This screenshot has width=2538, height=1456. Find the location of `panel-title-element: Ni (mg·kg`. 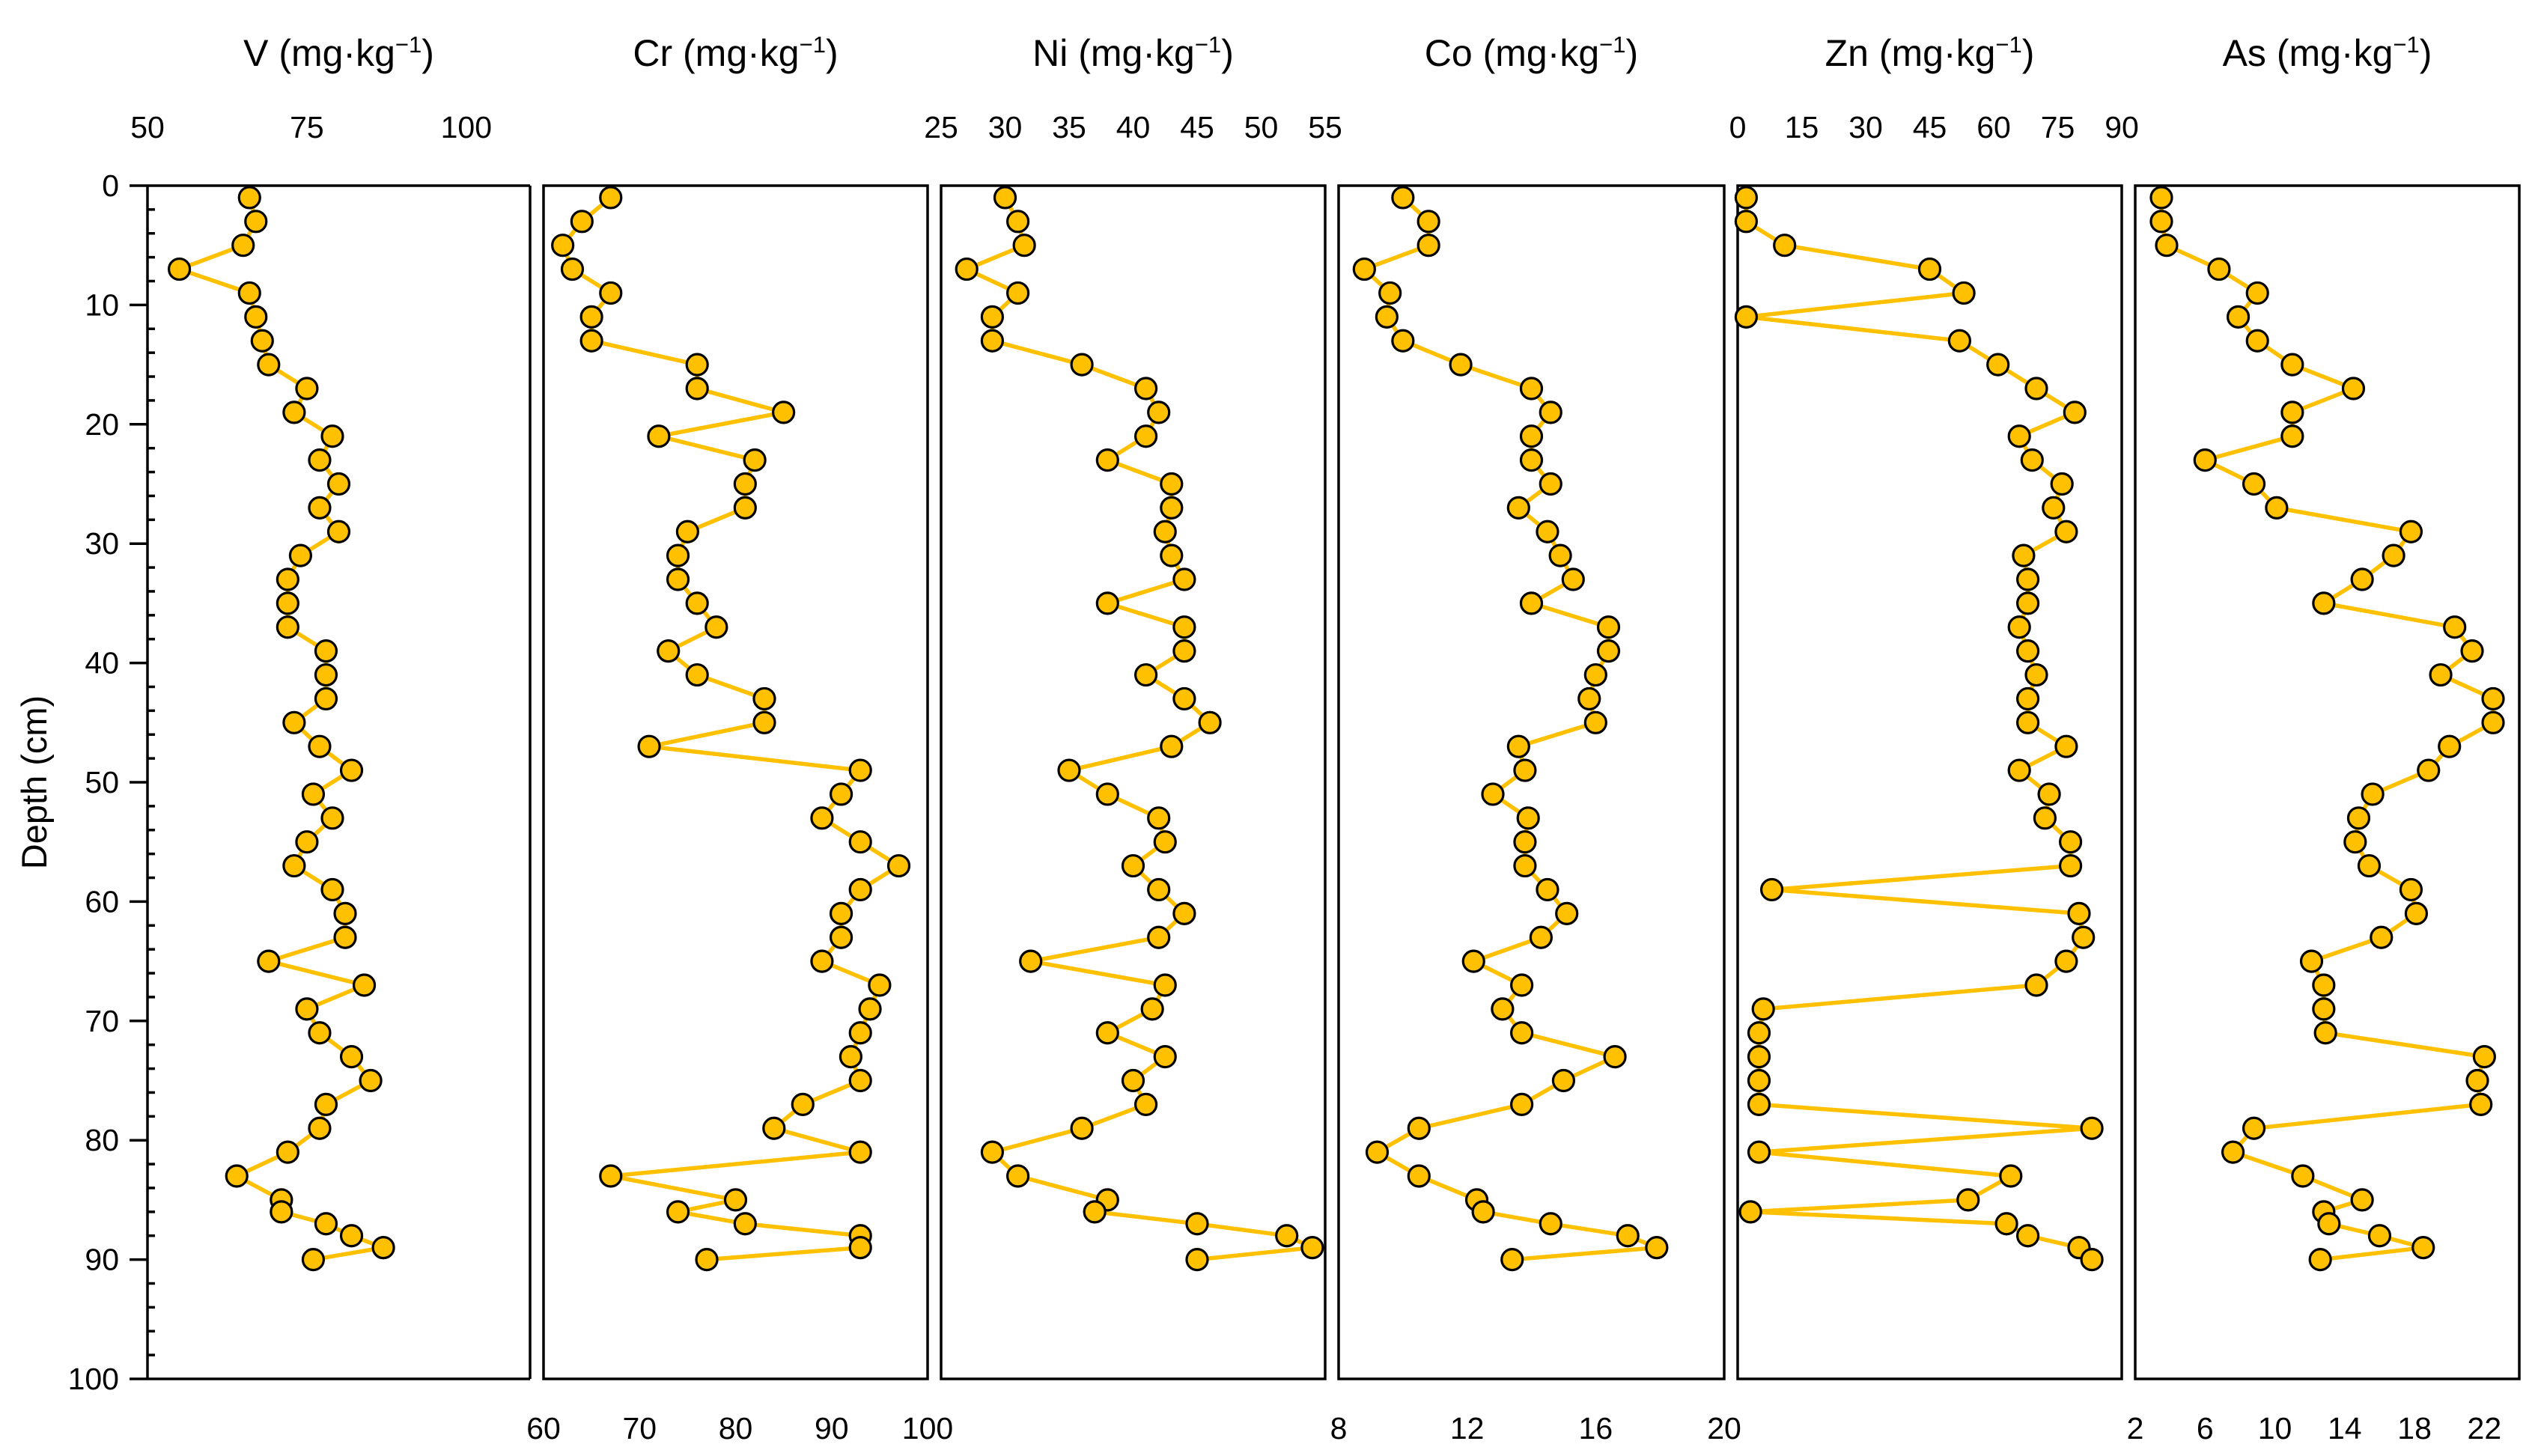

panel-title-element: Ni (mg·kg is located at coordinates (1113, 53).